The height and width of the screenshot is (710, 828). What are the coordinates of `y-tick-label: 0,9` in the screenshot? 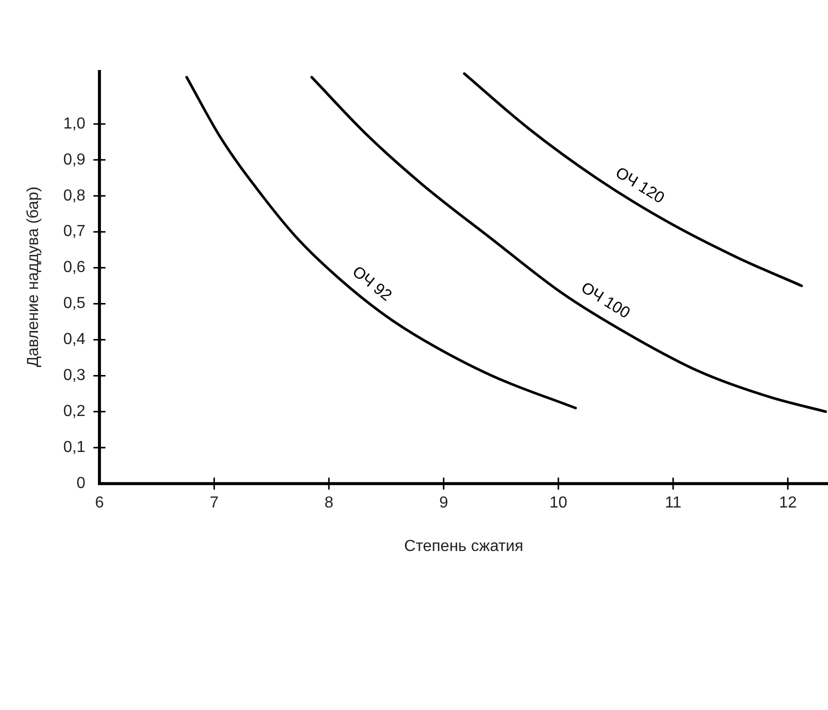 It's located at (74, 159).